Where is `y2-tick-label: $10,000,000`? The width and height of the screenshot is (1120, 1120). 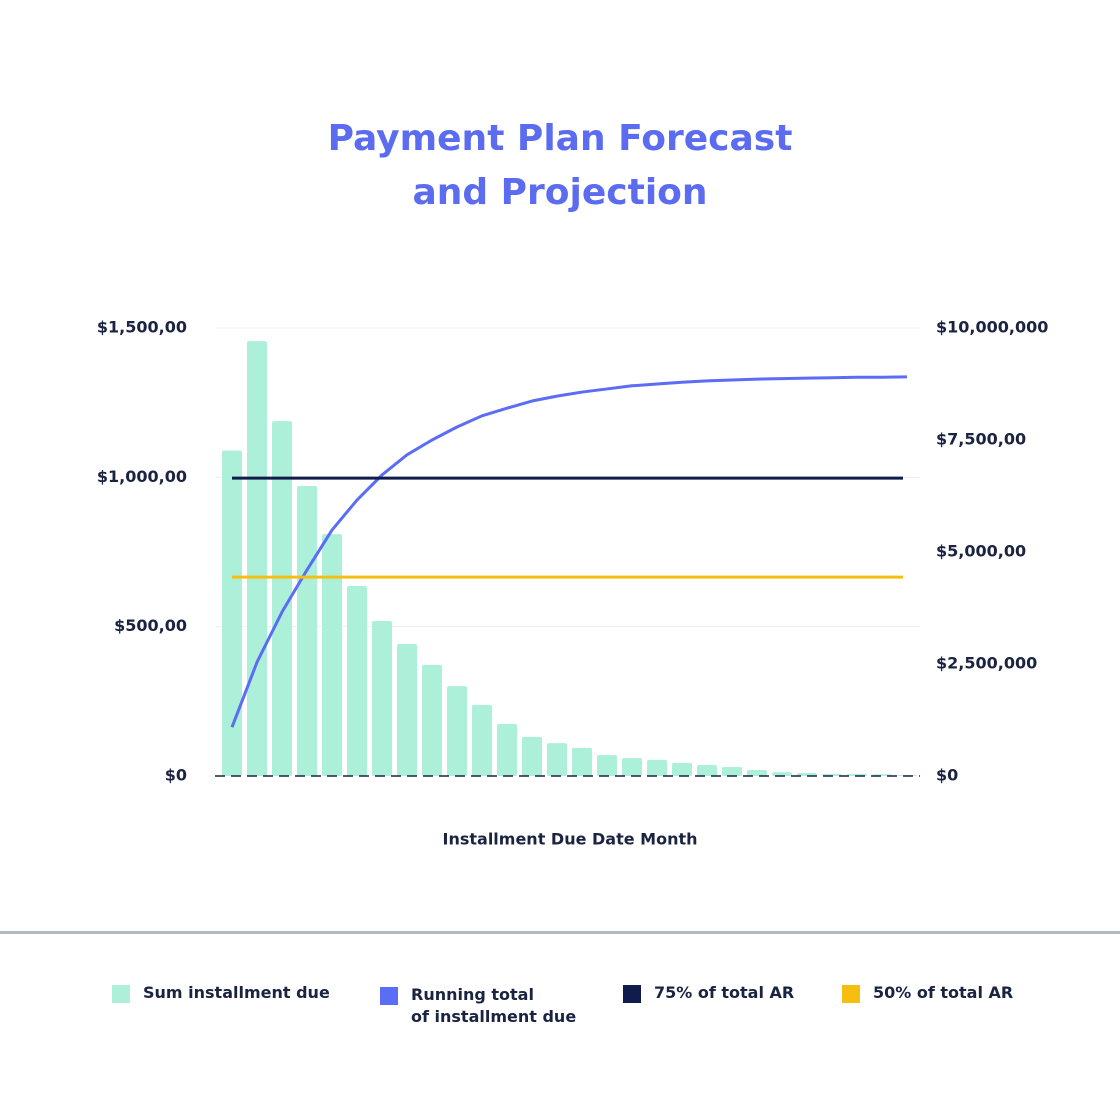 y2-tick-label: $10,000,000 is located at coordinates (992, 327).